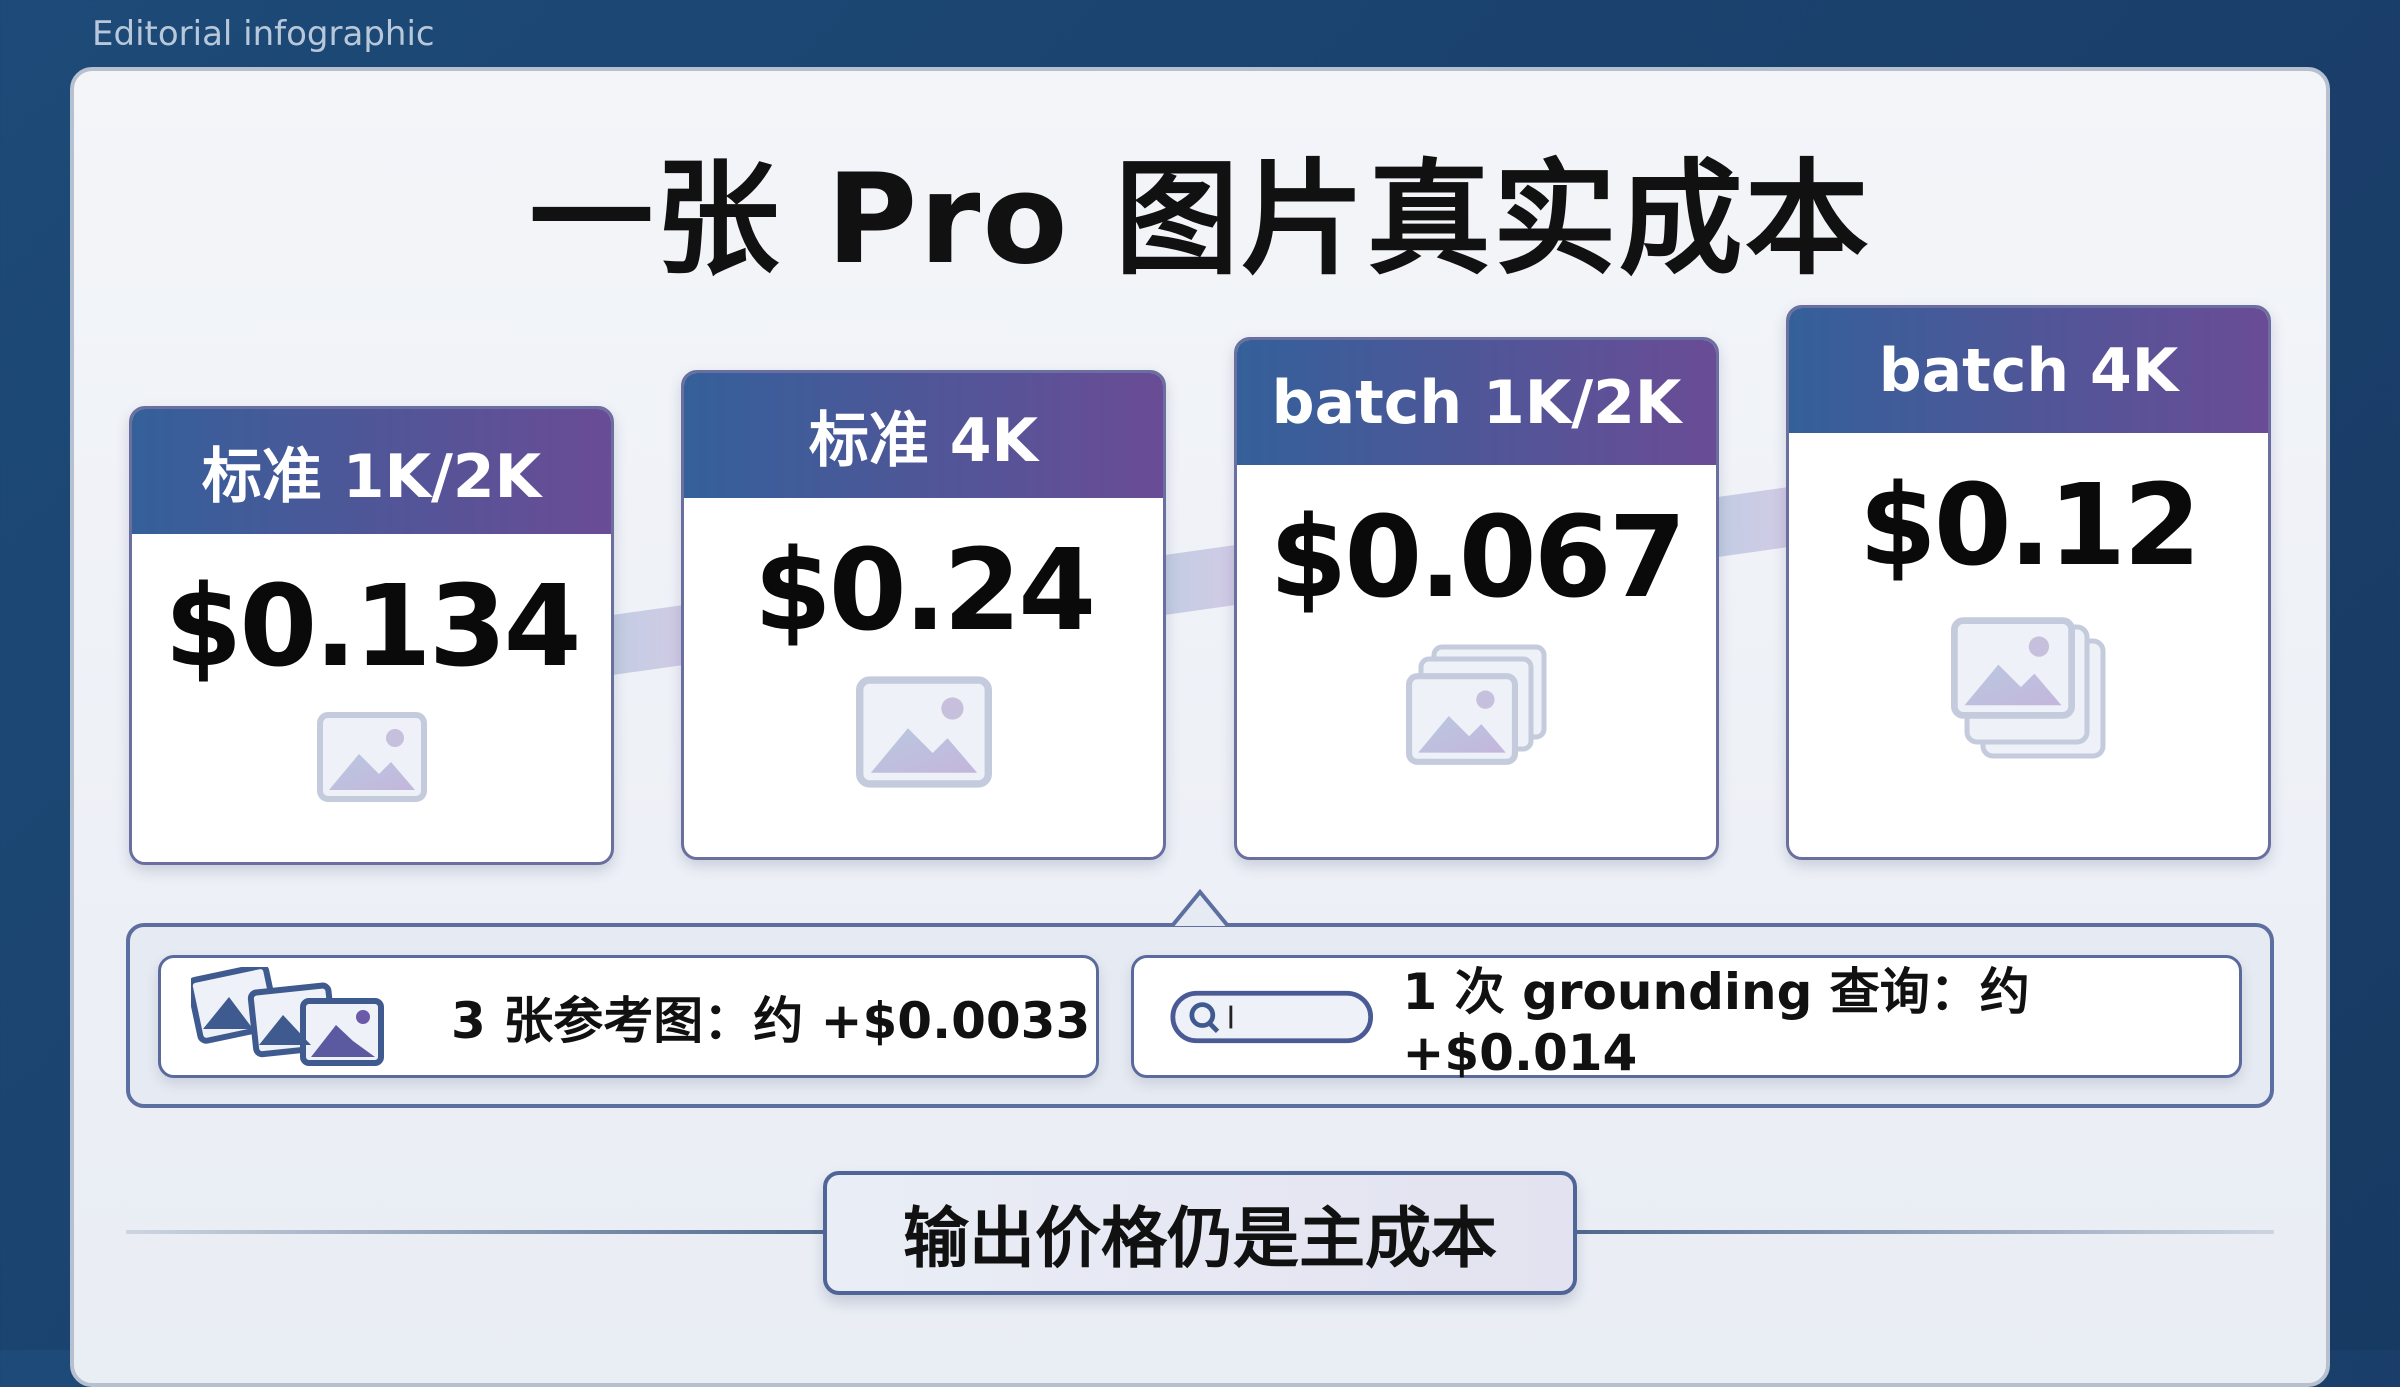 The image size is (2400, 1387). I want to click on conclusion-badge: 输出价格仍是主成本, so click(1200, 1233).